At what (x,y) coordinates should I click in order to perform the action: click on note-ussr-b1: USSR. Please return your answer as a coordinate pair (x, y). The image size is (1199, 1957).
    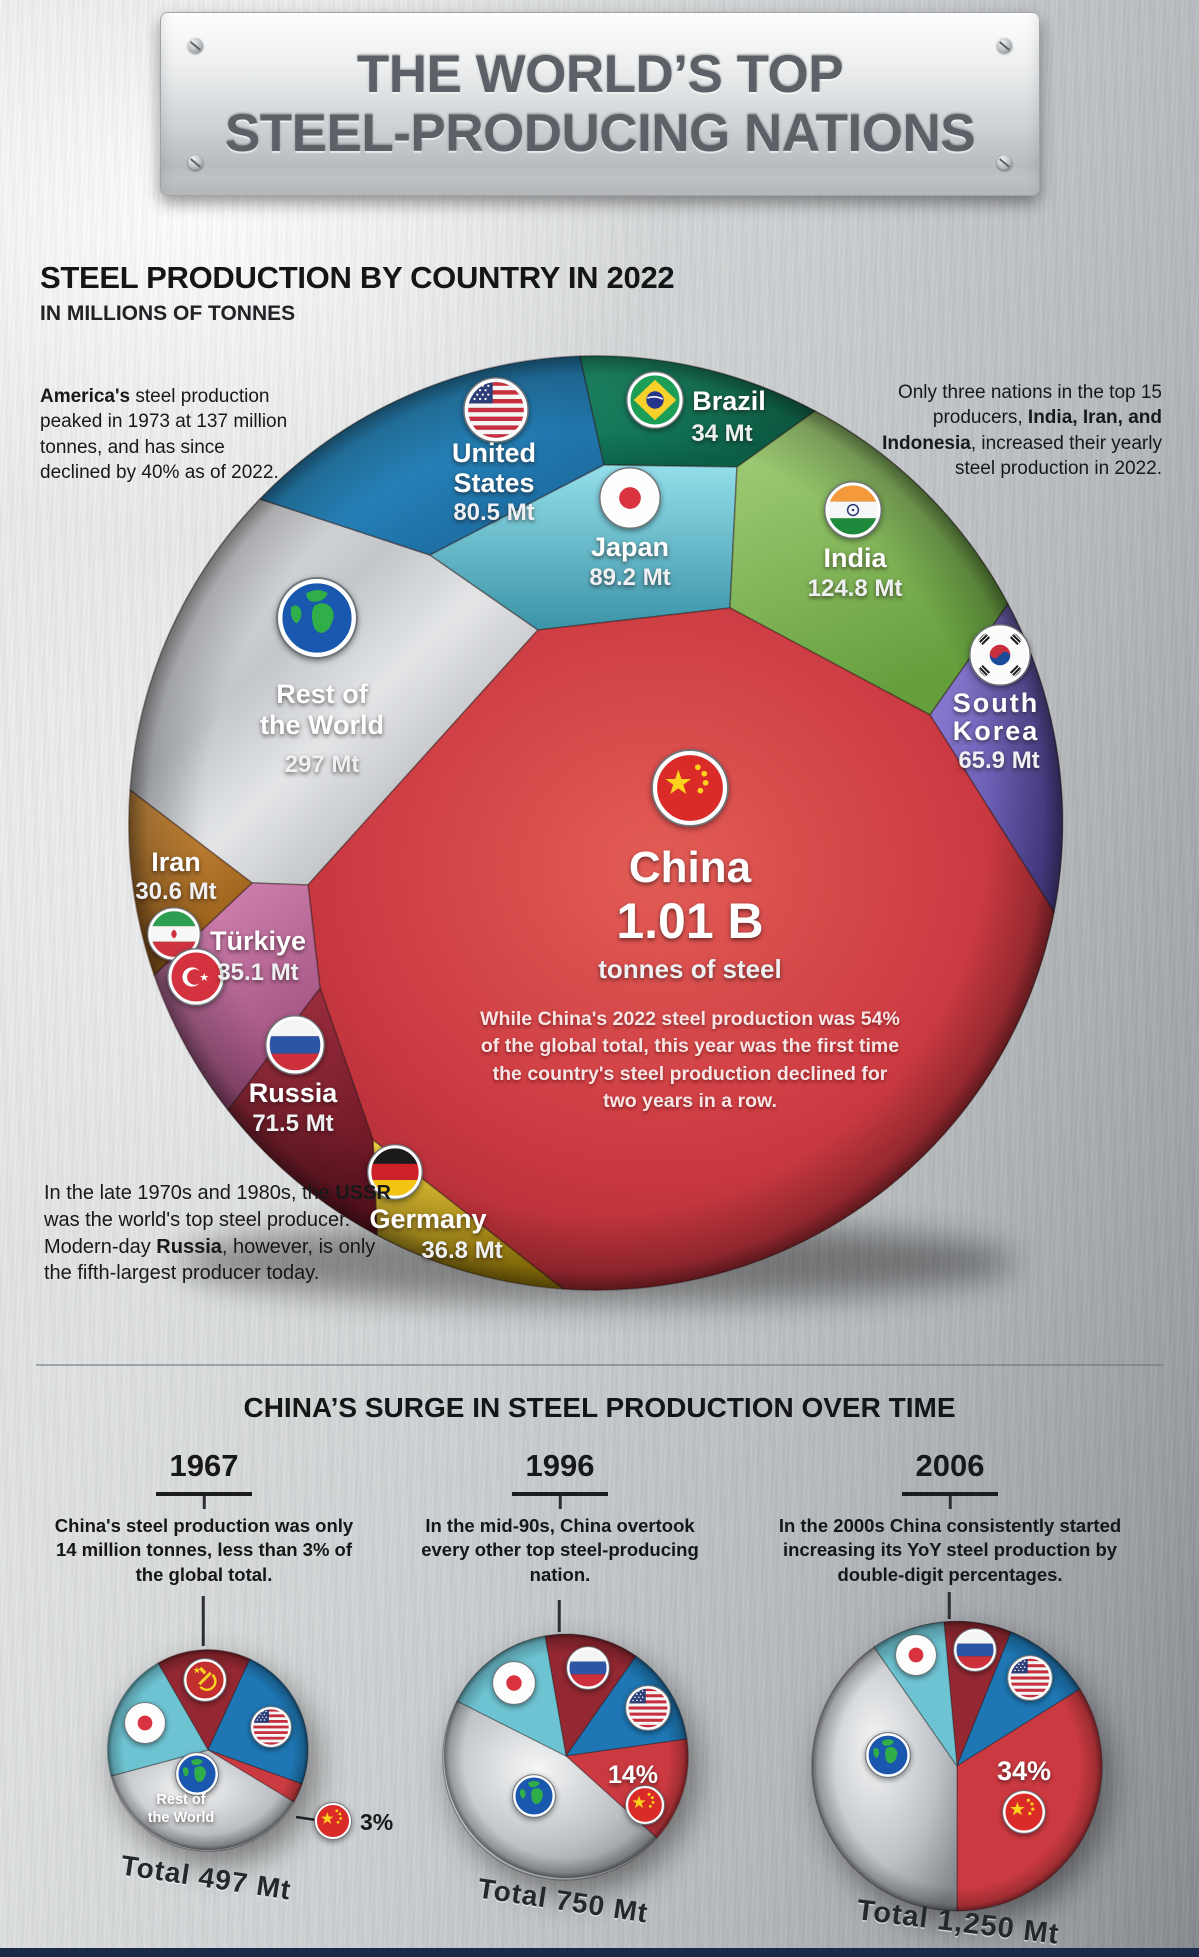
    Looking at the image, I should click on (363, 1193).